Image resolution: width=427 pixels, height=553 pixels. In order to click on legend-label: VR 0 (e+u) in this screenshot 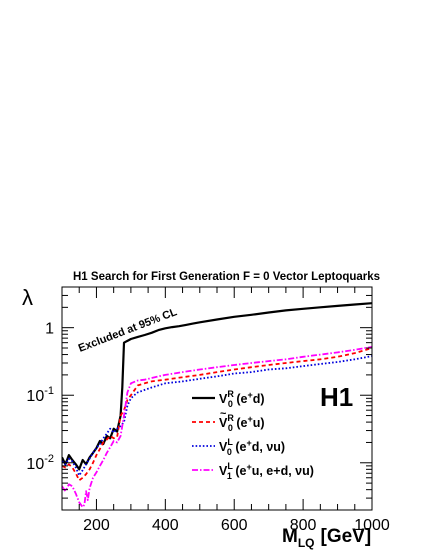, I will do `click(242, 423)`.